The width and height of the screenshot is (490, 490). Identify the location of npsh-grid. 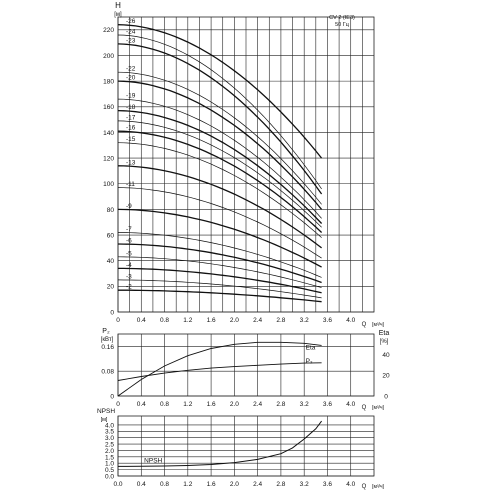
(245, 446).